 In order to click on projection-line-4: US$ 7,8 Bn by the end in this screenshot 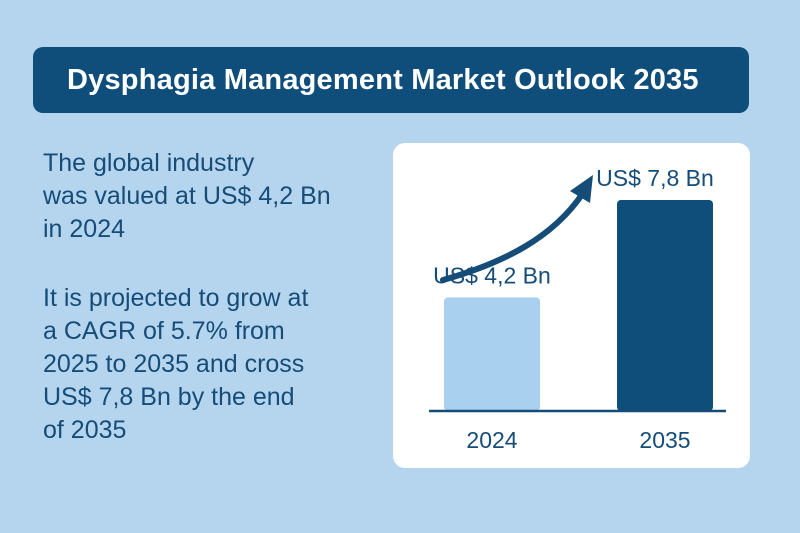, I will do `click(169, 397)`.